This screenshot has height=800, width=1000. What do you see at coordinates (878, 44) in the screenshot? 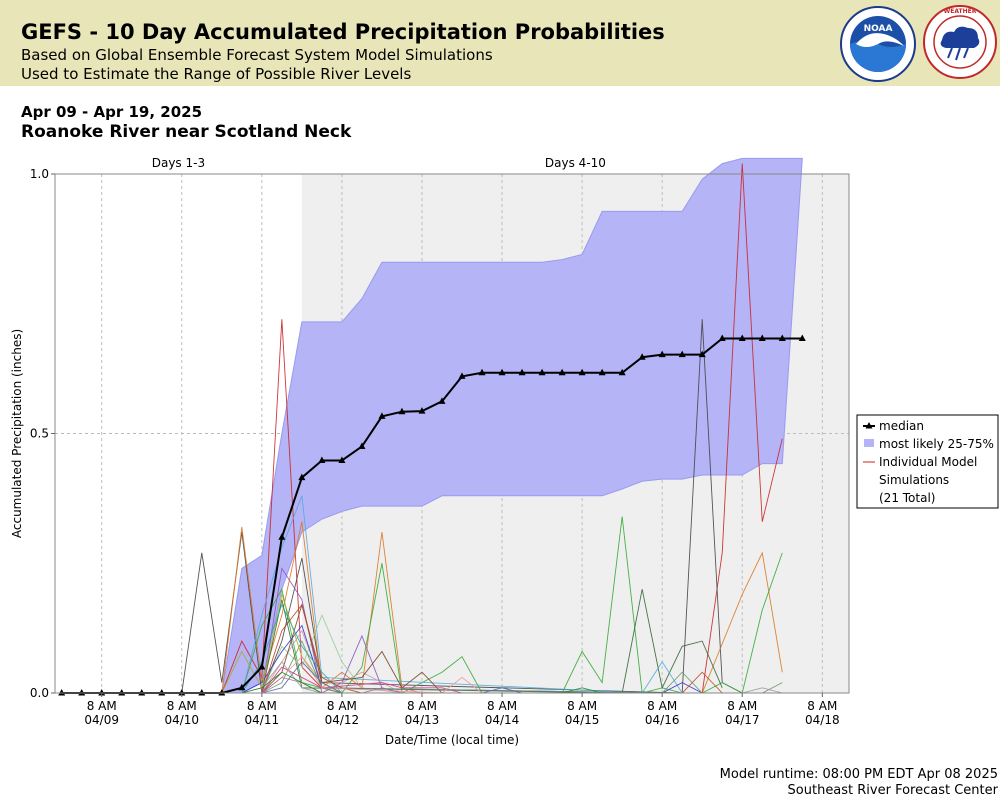
I see `noaa-logo: NOAA` at bounding box center [878, 44].